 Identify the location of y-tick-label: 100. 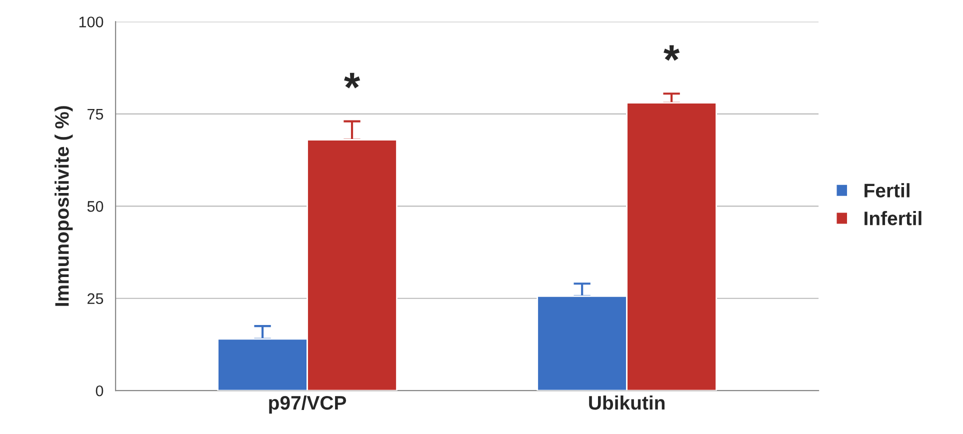
(91, 22).